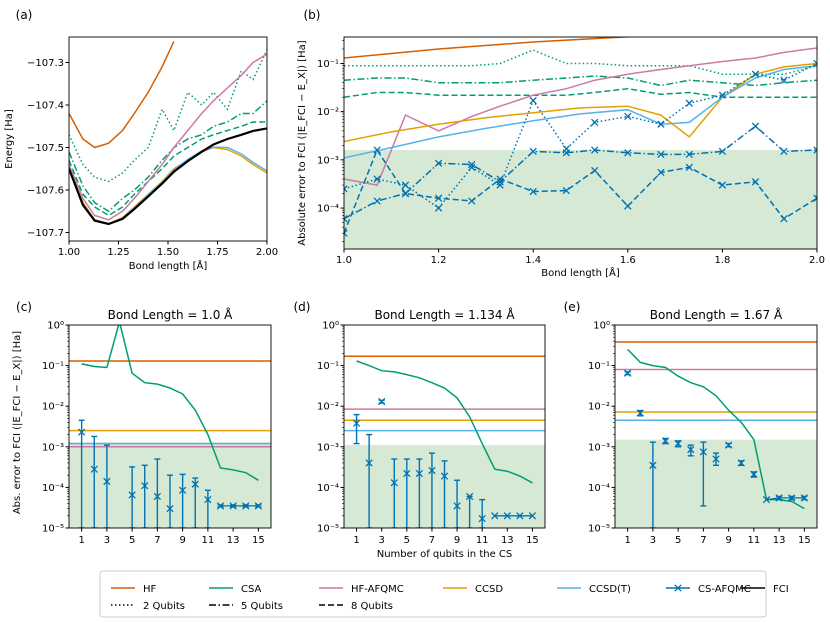 The width and height of the screenshot is (830, 623). Describe the element at coordinates (134, 589) in the screenshot. I see `legend-item-hf: HF` at that location.